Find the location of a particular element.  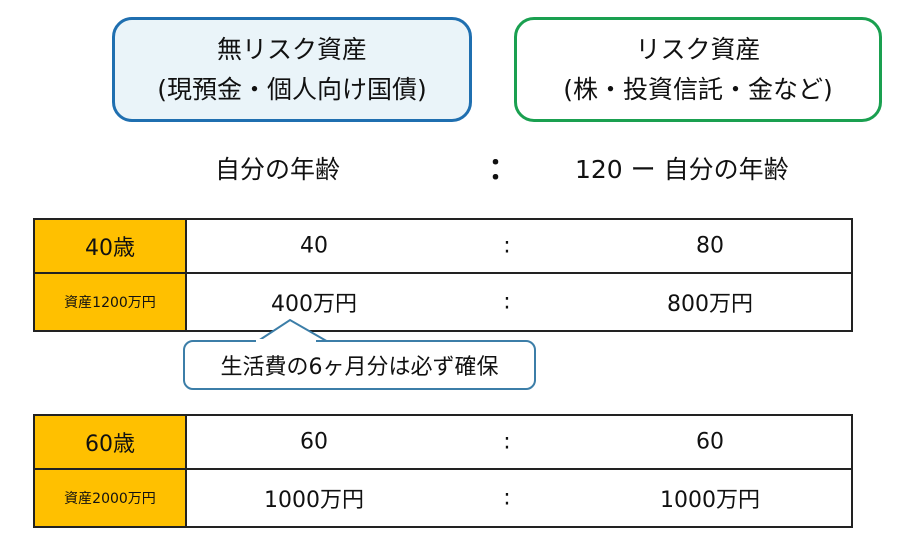

formula-left: 自分の年齢 is located at coordinates (278, 169).